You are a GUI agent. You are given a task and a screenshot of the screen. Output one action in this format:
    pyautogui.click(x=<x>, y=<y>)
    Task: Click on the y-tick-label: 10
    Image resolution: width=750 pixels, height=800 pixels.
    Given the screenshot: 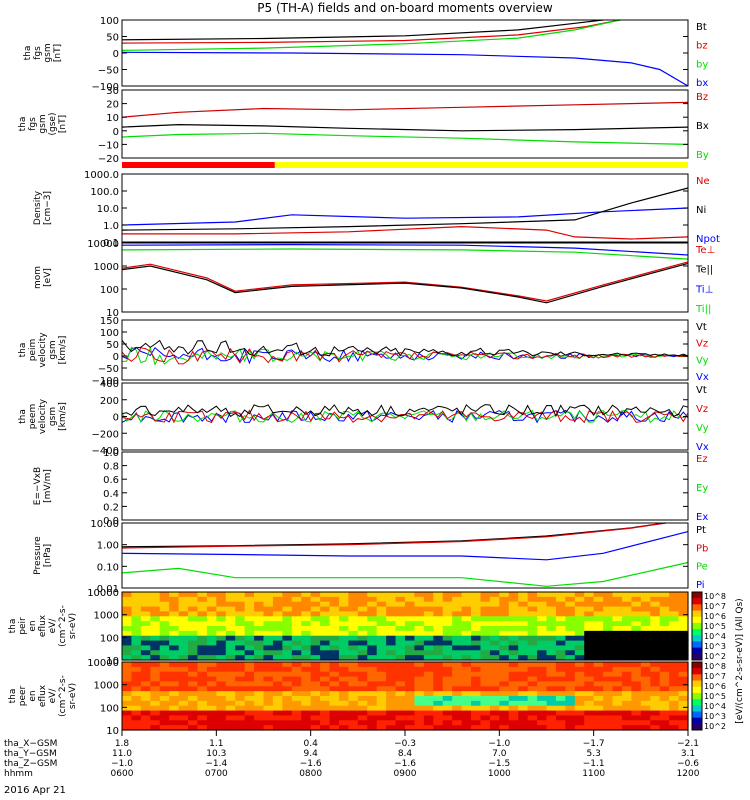 What is the action you would take?
    pyautogui.click(x=112, y=661)
    